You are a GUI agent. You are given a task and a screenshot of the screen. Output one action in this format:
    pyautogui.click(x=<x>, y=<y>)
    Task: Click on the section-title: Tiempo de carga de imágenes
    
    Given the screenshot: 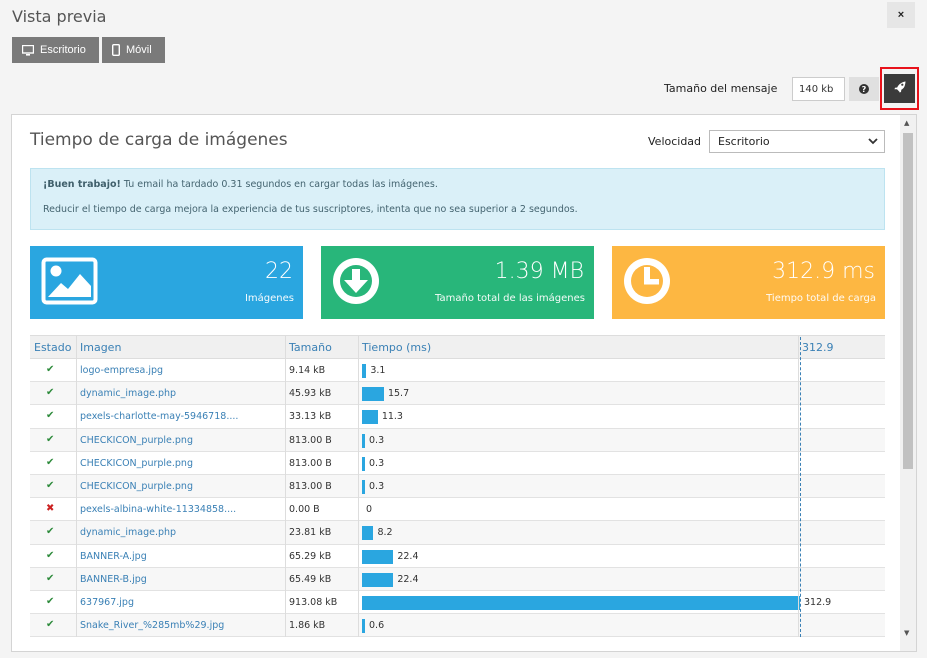 What is the action you would take?
    pyautogui.click(x=159, y=140)
    